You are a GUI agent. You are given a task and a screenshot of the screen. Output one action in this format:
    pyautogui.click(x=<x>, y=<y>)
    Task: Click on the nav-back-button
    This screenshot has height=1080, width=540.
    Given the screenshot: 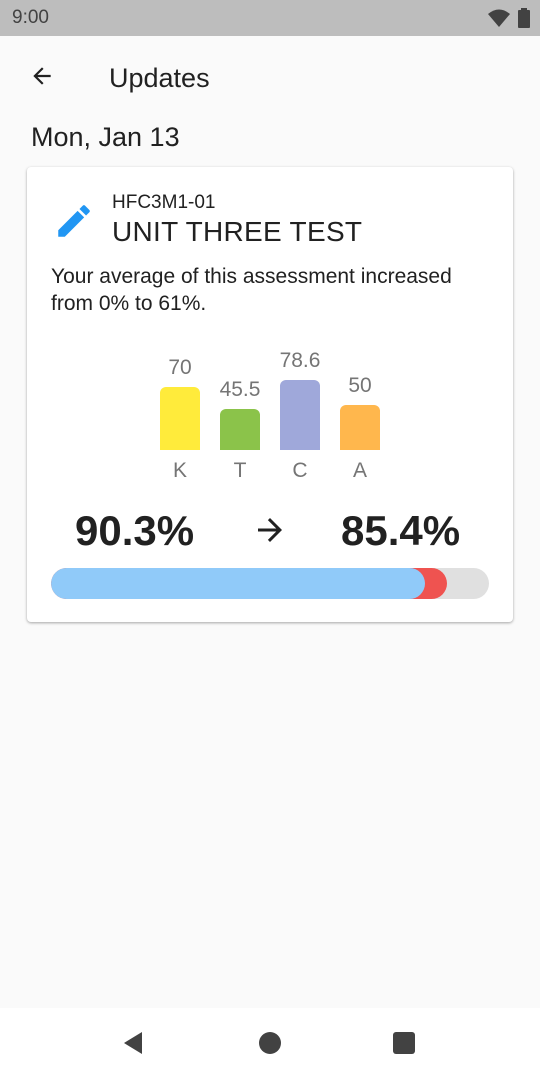 What is the action you would take?
    pyautogui.click(x=133, y=1045)
    